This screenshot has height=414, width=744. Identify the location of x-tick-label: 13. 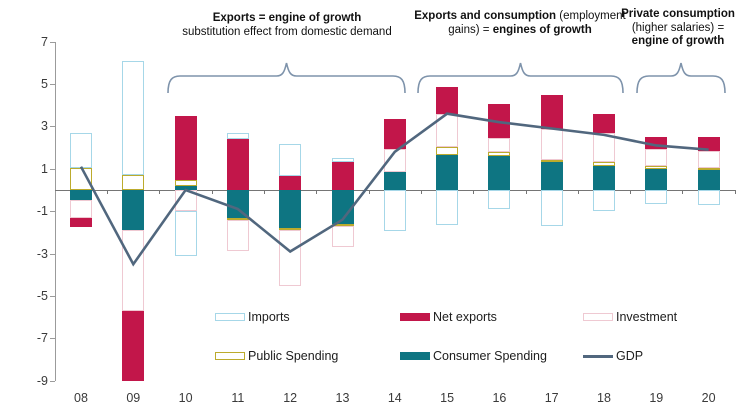
(342, 398).